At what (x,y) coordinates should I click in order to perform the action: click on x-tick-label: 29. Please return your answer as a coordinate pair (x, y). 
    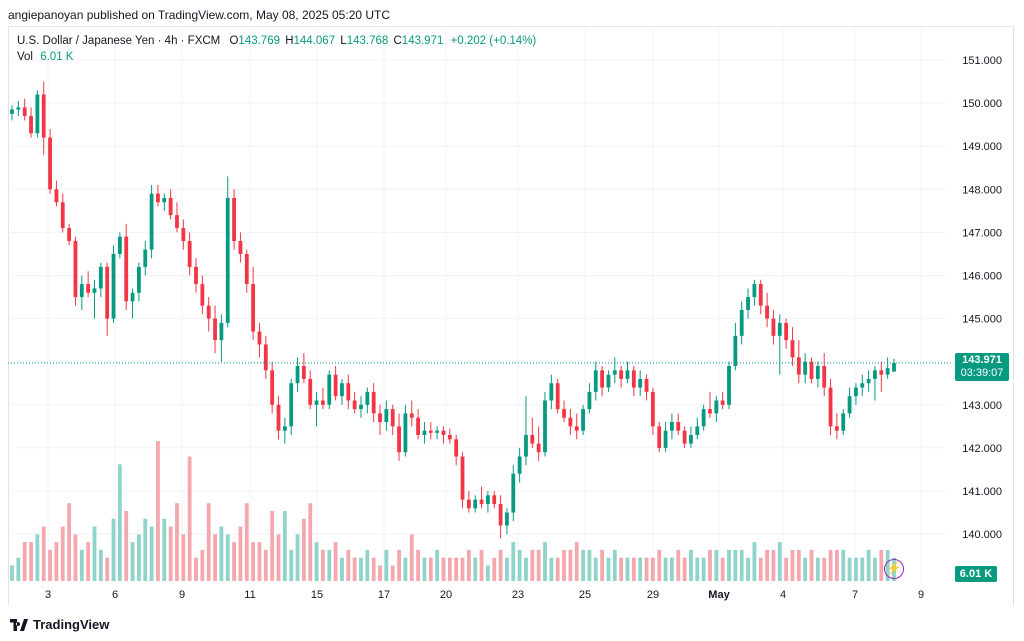
    Looking at the image, I should click on (653, 595).